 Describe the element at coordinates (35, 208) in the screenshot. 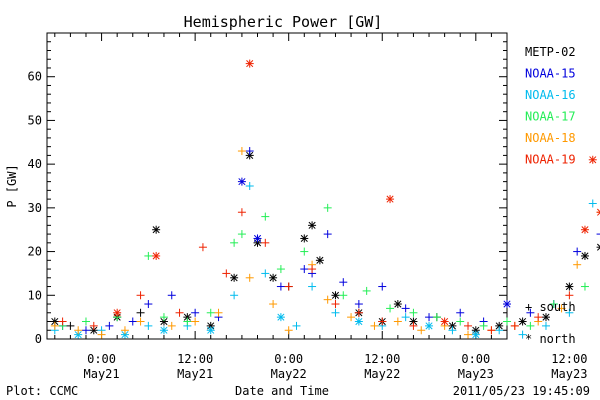

I see `y-tick-label: 30` at that location.